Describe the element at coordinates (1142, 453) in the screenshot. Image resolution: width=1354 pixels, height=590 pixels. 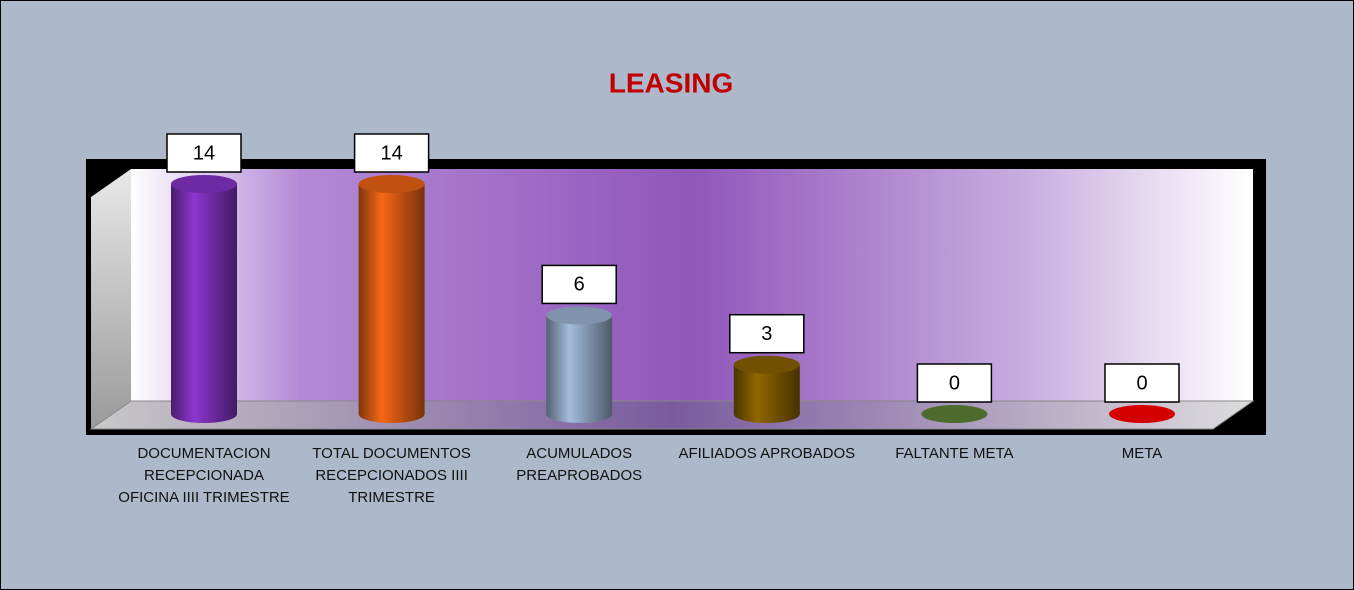
I see `x-tick-label: META` at that location.